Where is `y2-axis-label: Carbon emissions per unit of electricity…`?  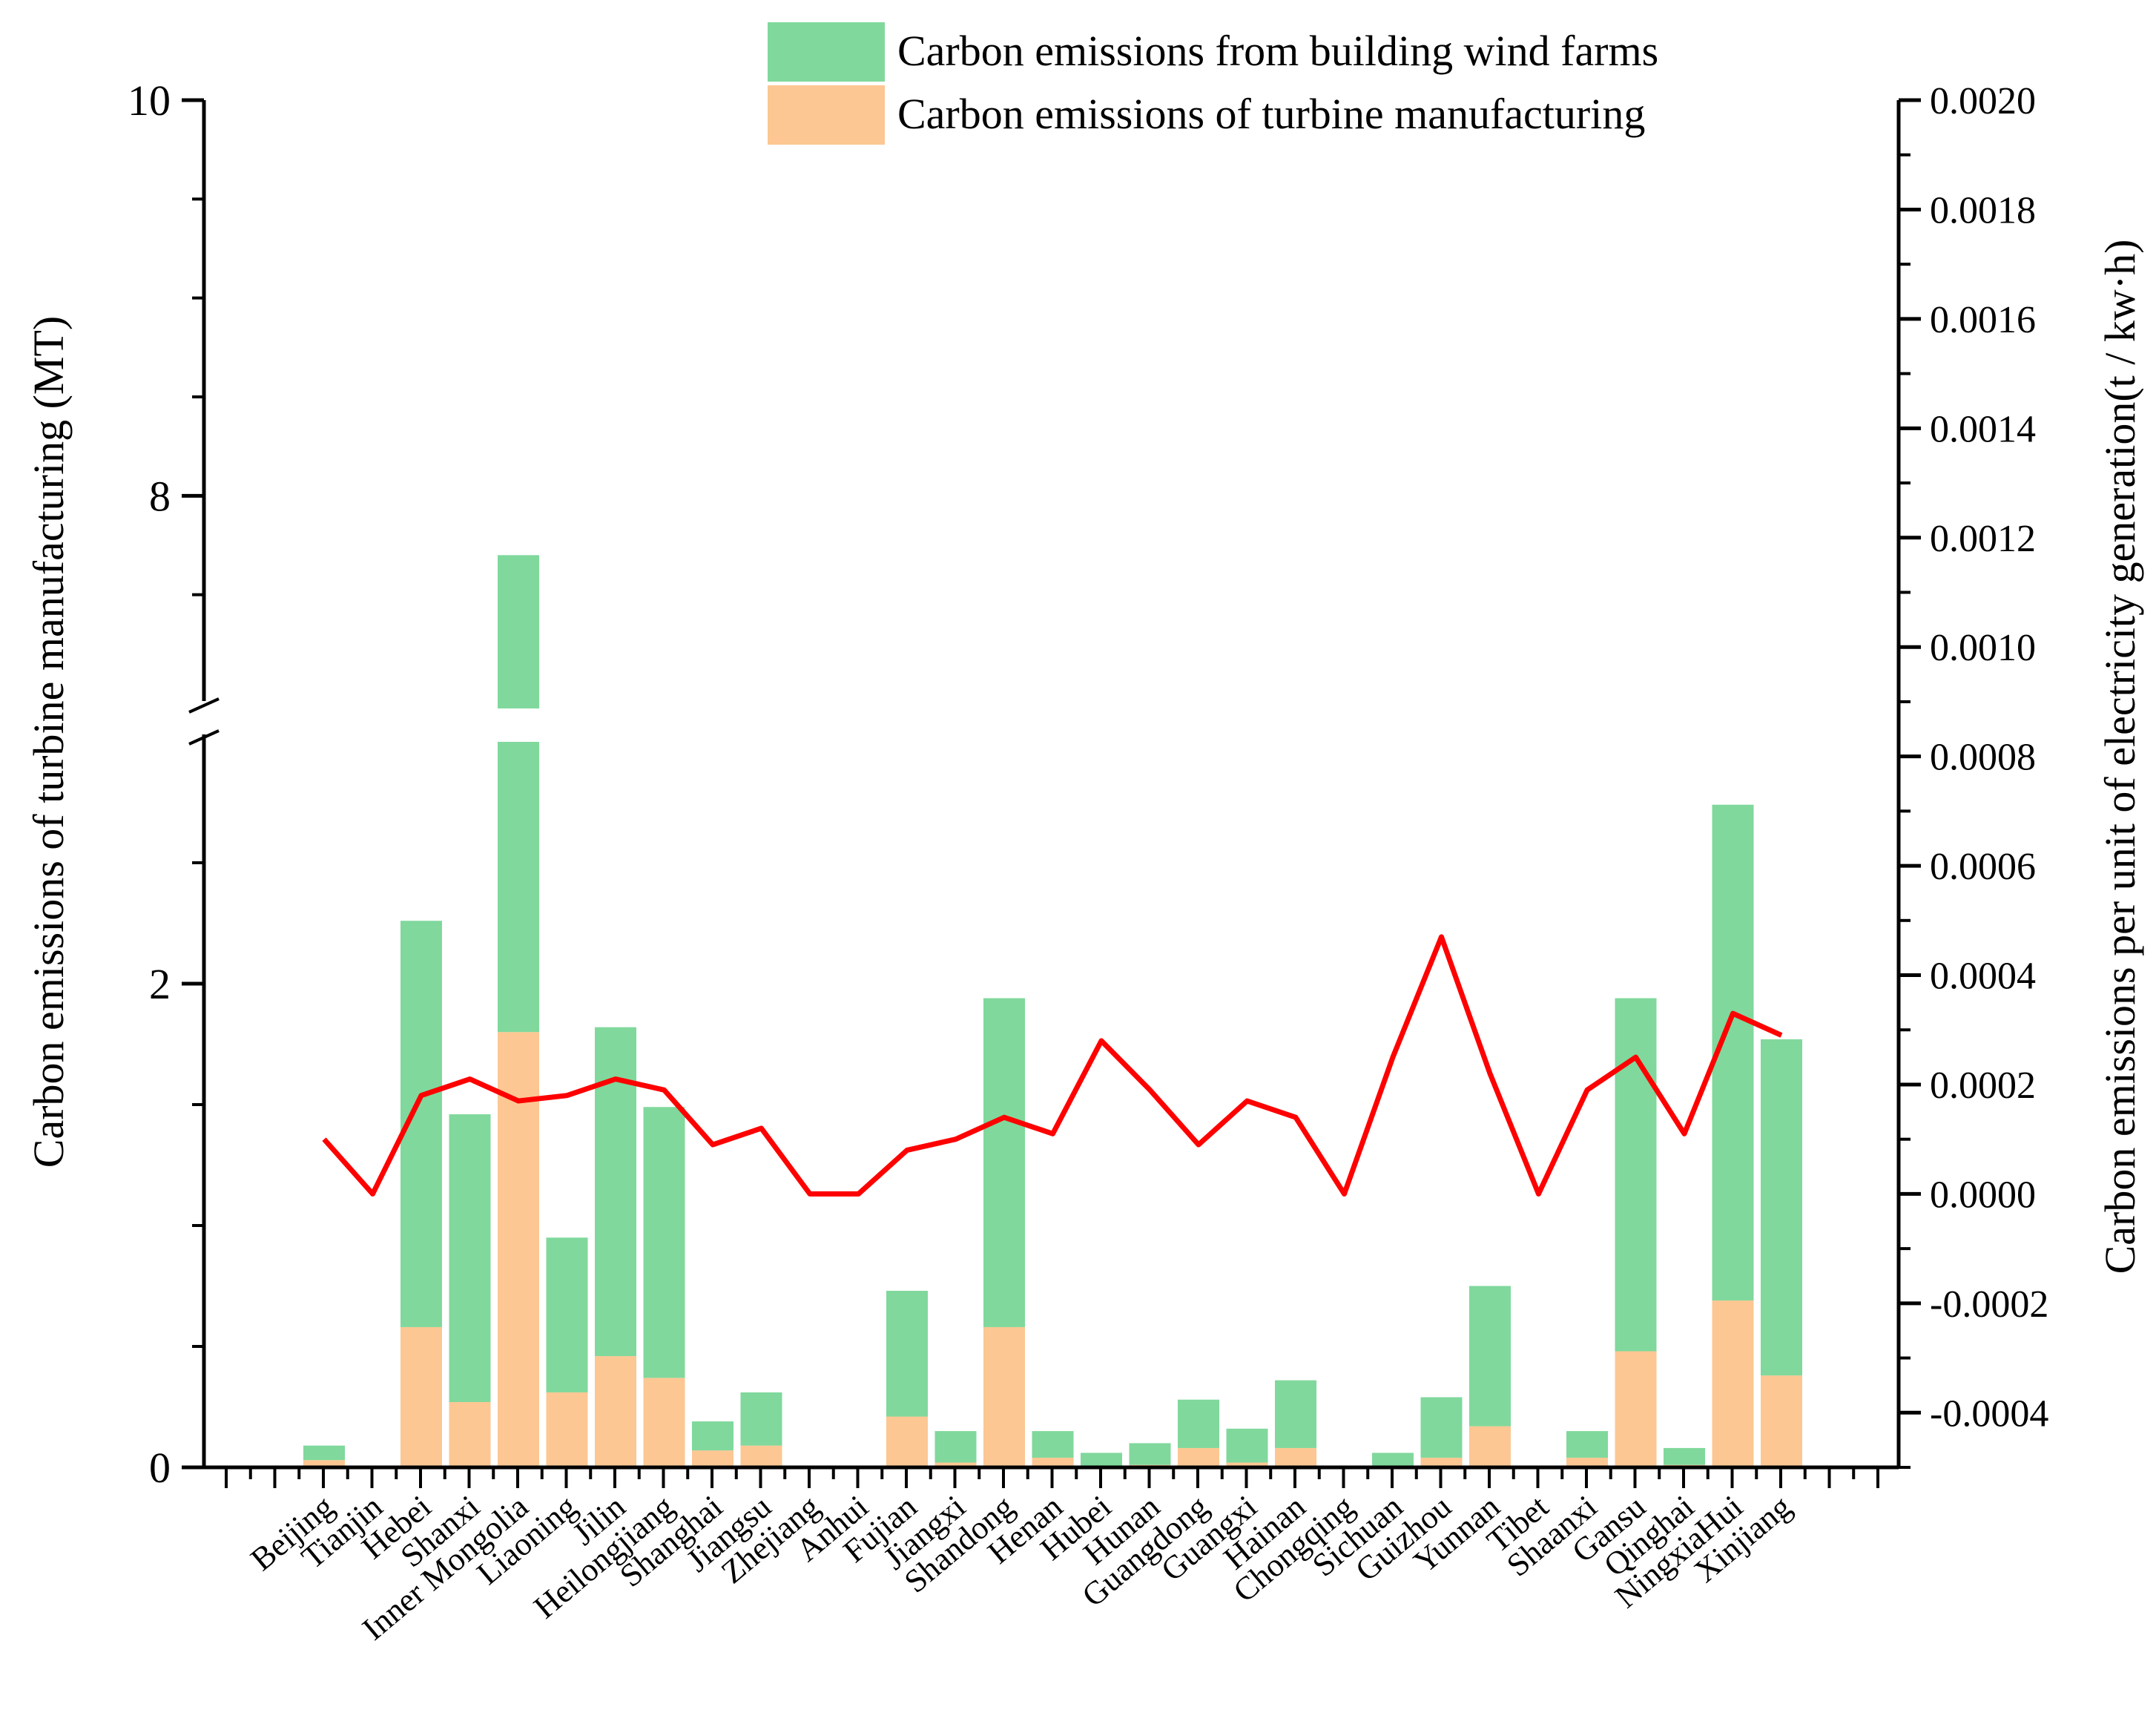 y2-axis-label: Carbon emissions per unit of electricity… is located at coordinates (2120, 757).